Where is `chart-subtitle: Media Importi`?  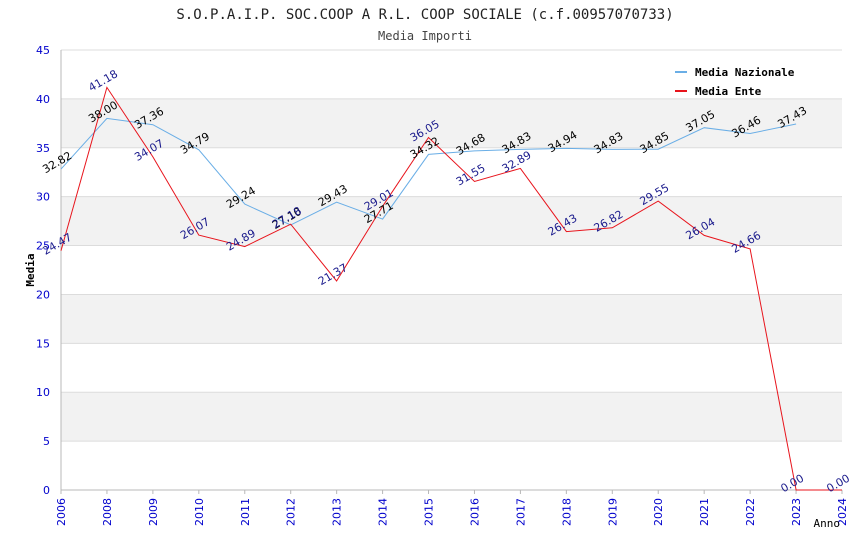
chart-subtitle: Media Importi is located at coordinates (425, 36).